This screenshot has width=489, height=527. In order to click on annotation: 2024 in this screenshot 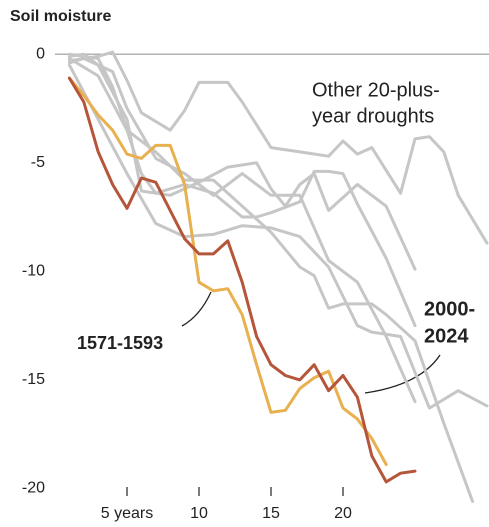, I will do `click(446, 336)`.